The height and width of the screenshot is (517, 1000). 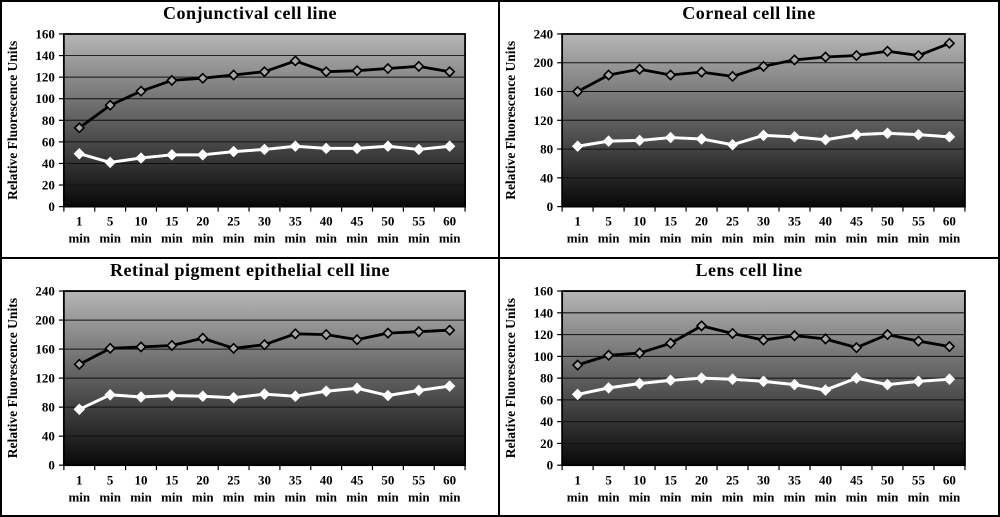 I want to click on x-axis-tick-label: 20, so click(x=202, y=221).